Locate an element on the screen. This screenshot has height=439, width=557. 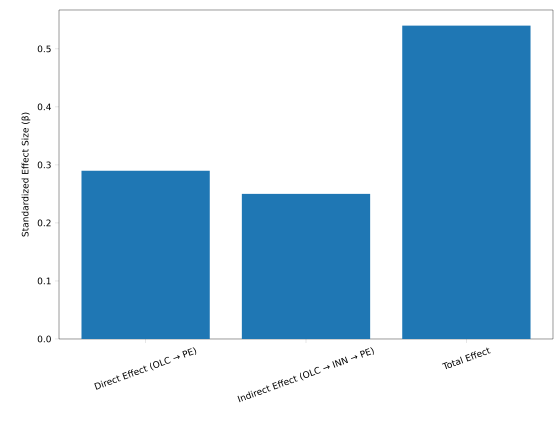
y-tick-label: 0.4 is located at coordinates (44, 106).